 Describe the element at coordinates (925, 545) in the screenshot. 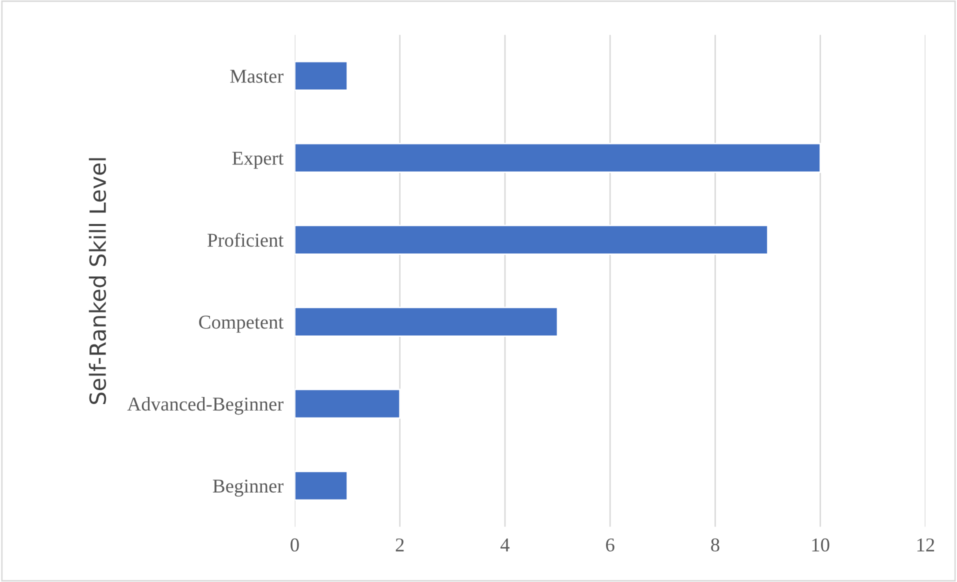

I see `x-tick-label: 12` at that location.